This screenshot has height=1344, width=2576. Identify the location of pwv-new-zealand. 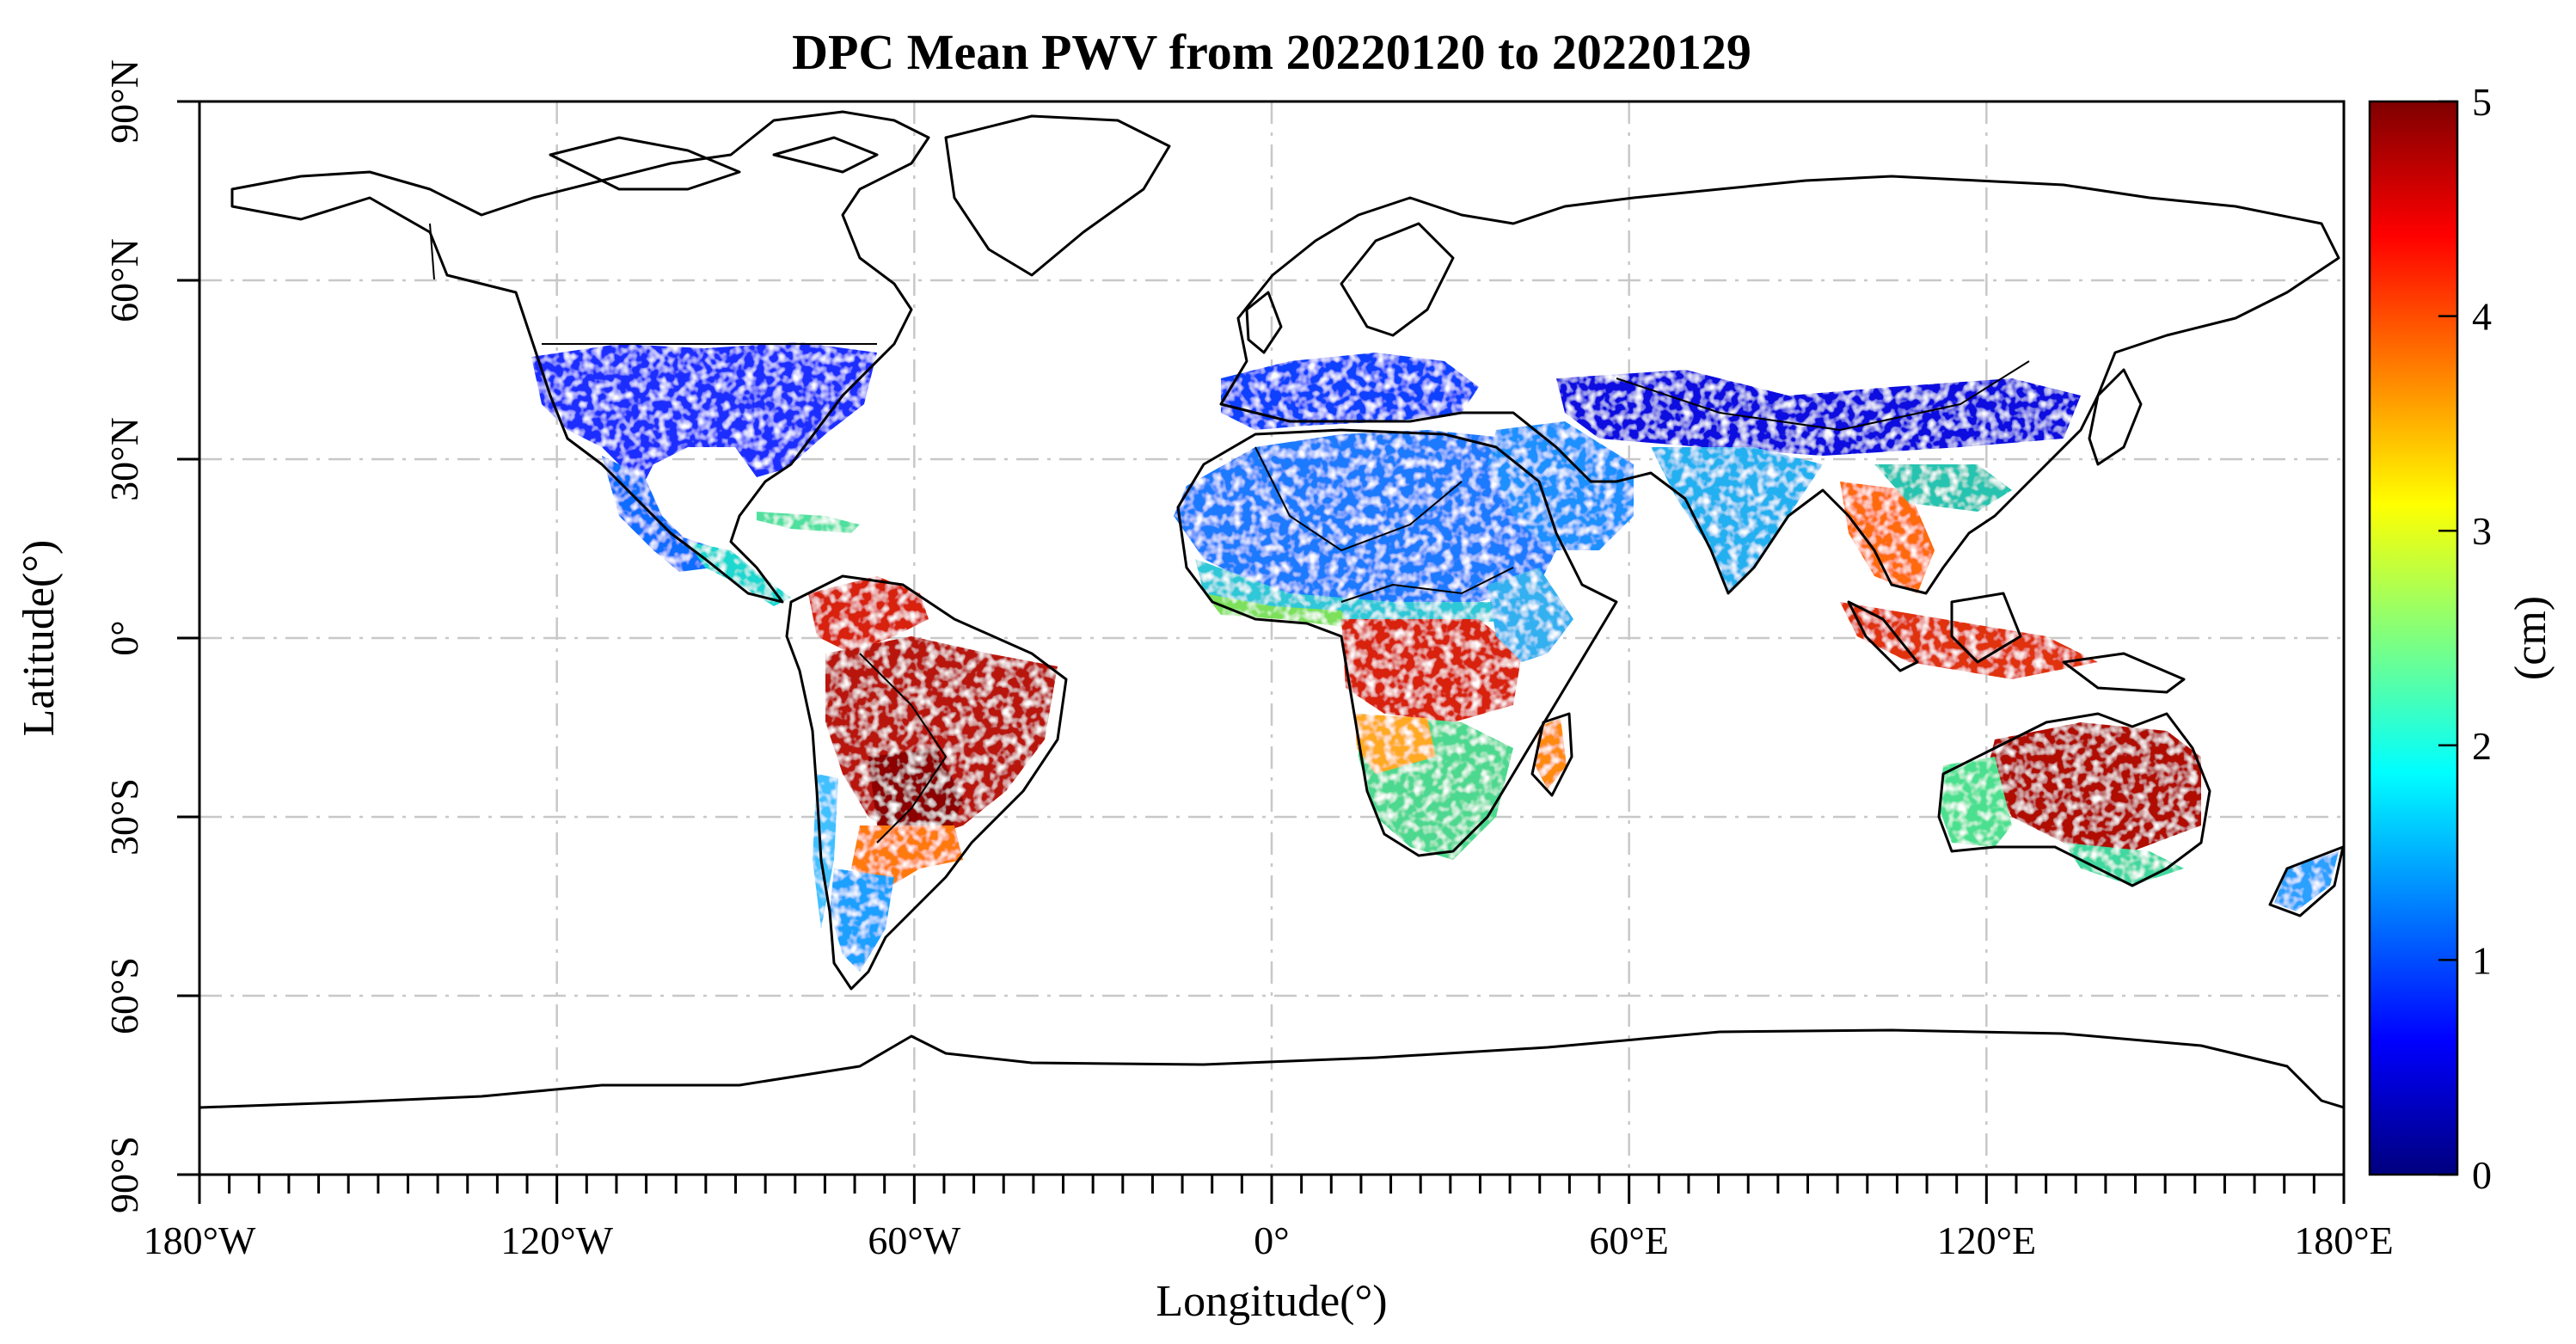
(2307, 881).